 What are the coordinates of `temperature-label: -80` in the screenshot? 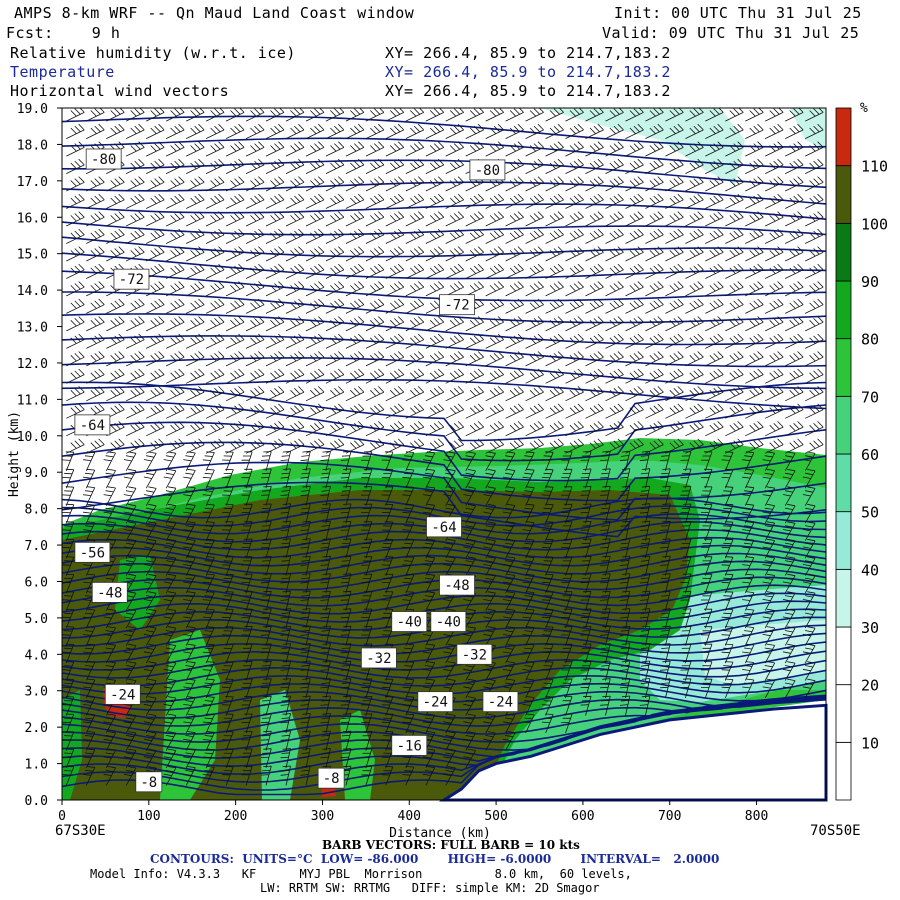 It's located at (487, 171).